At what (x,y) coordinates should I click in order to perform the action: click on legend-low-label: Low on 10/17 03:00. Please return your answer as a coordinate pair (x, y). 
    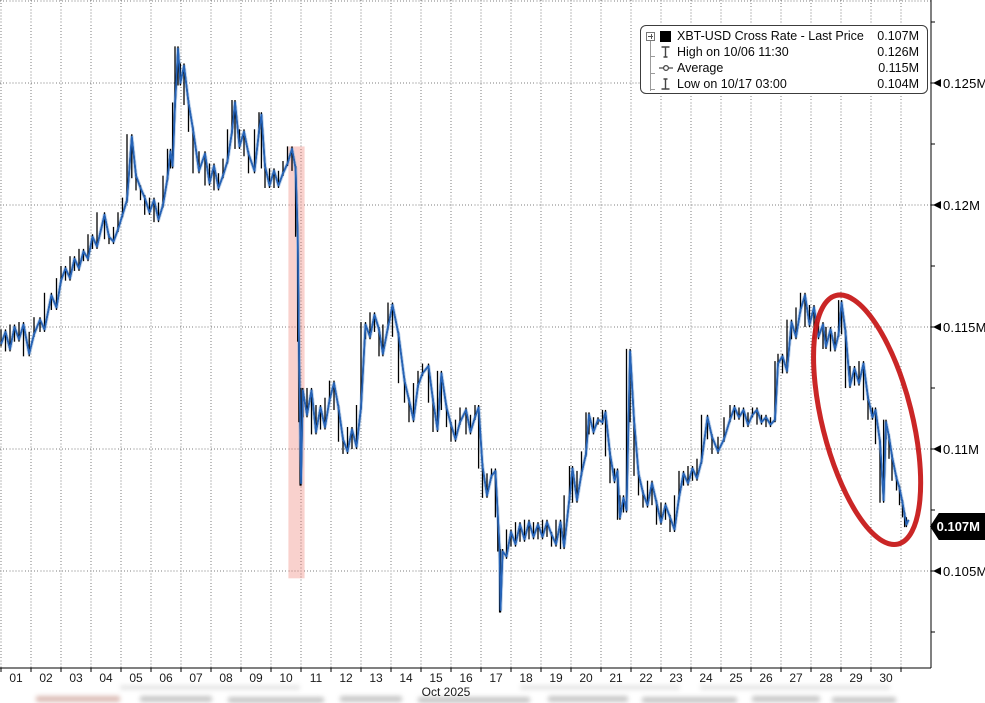
    Looking at the image, I should click on (732, 84).